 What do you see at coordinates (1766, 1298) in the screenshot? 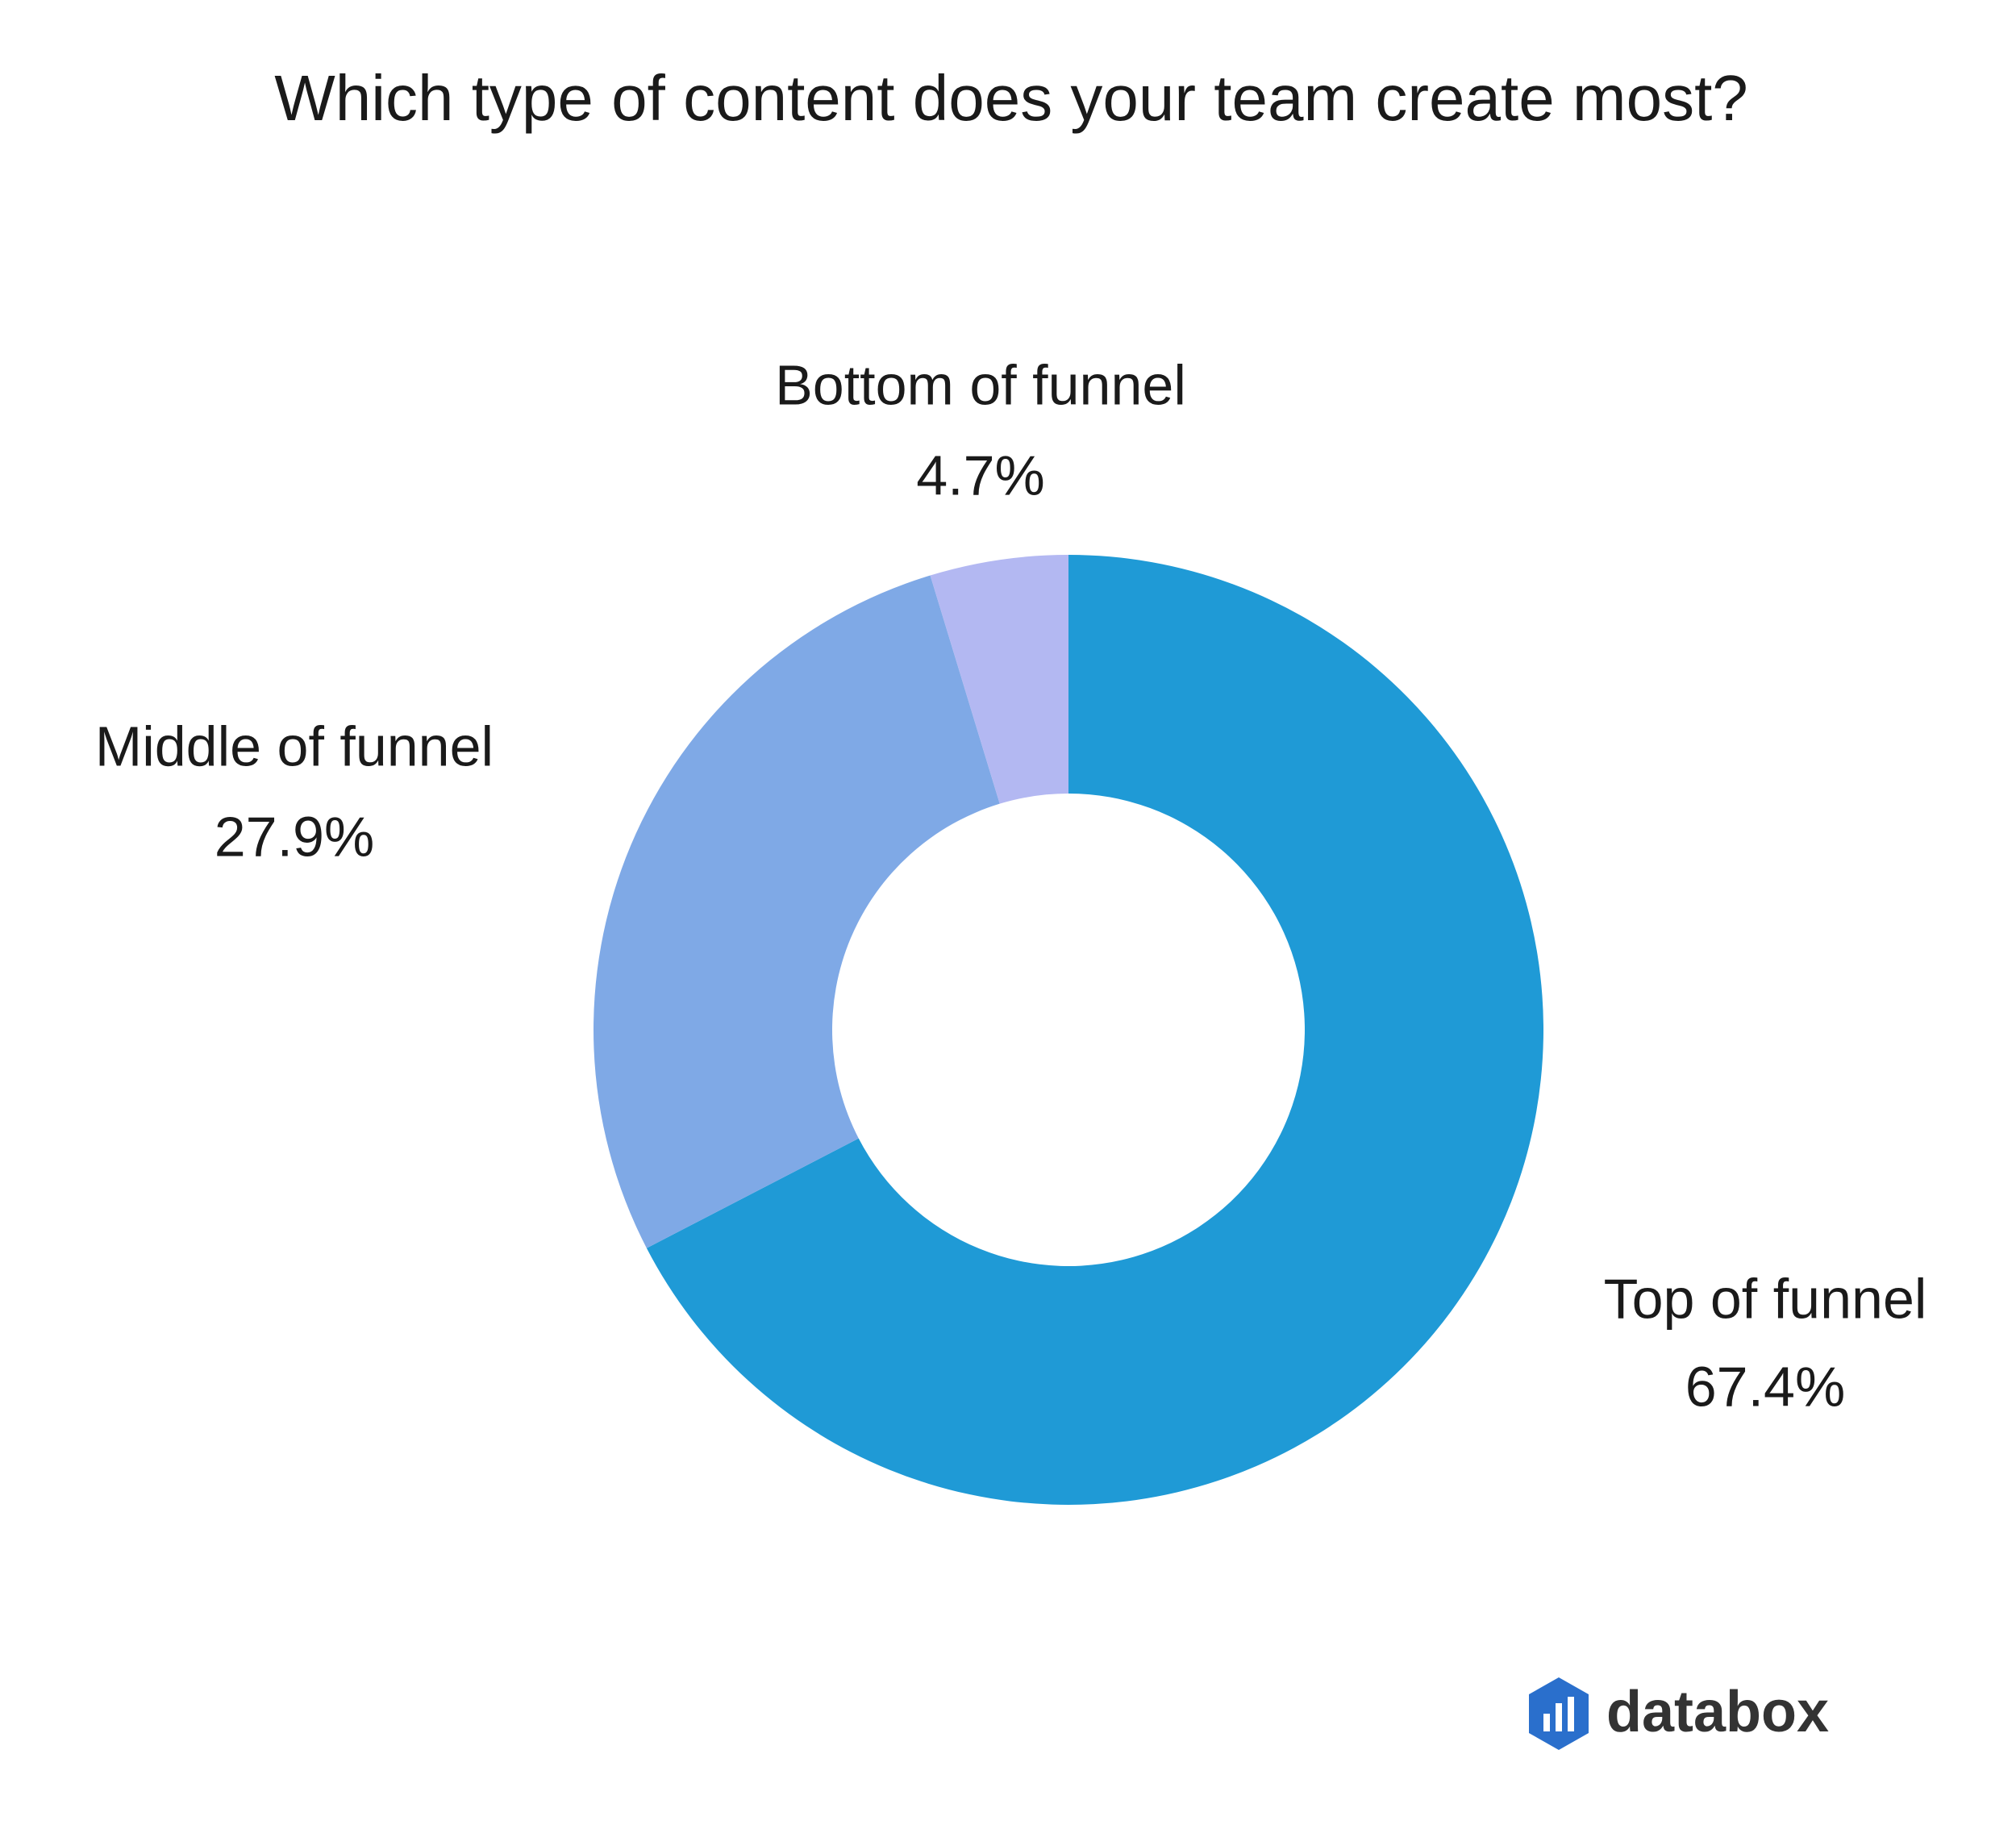
I see `category-label: Top of funnel` at bounding box center [1766, 1298].